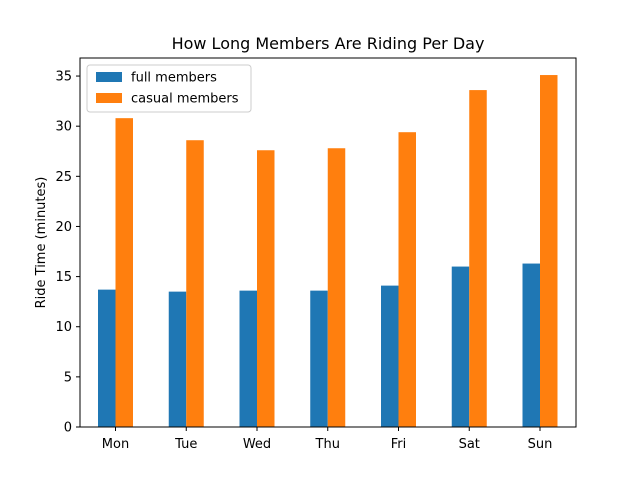 This screenshot has width=640, height=480. I want to click on y-axis-ticks: 0 5 10 15 20 25 30 35, so click(67, 253).